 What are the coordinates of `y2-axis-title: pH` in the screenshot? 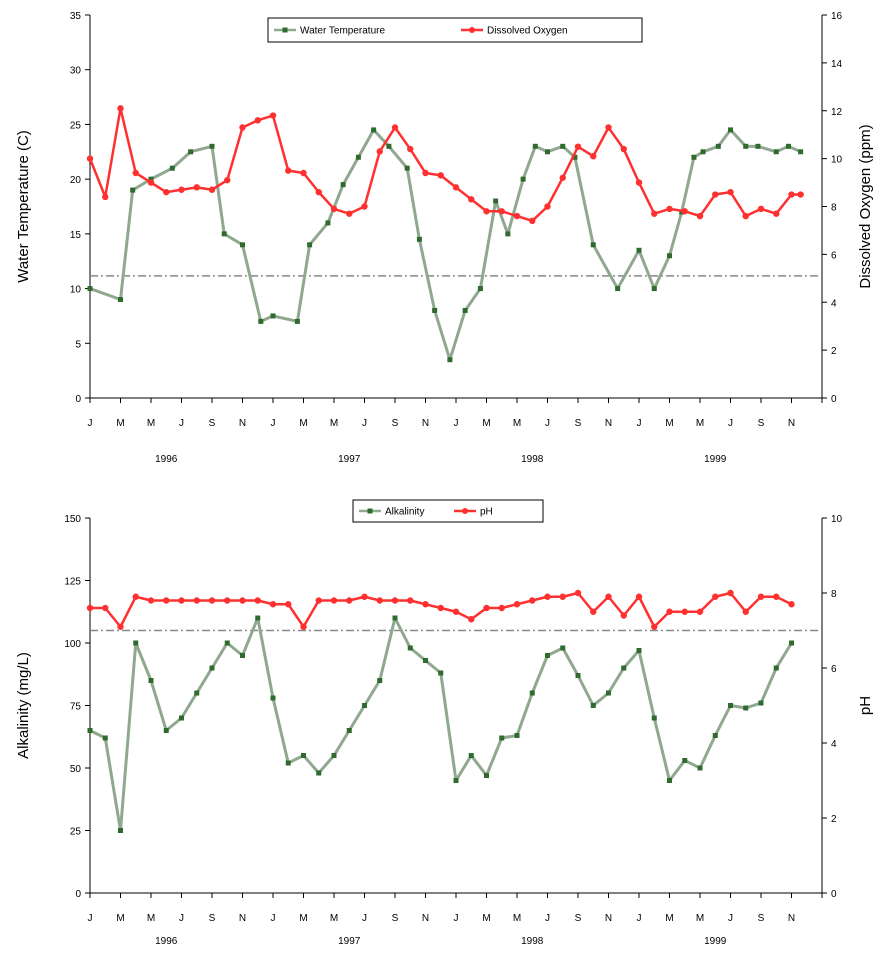 It's located at (865, 705).